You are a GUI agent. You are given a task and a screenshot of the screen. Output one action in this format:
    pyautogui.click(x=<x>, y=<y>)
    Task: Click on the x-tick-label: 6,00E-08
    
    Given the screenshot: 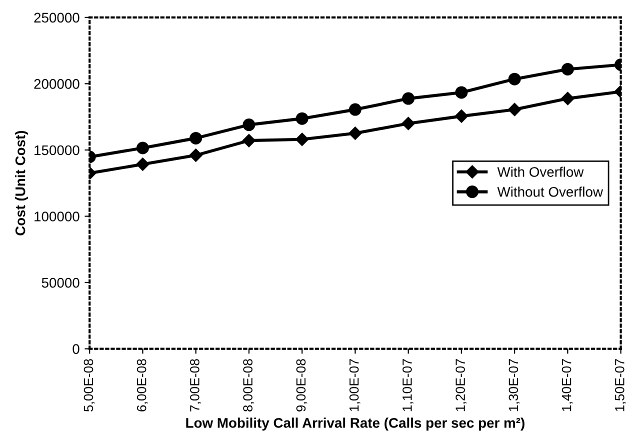 What is the action you would take?
    pyautogui.click(x=142, y=385)
    